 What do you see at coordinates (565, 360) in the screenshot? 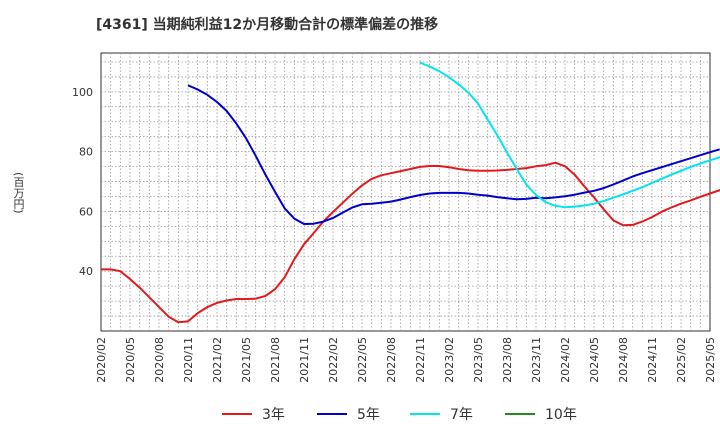
I see `x-tick-label: 2024/02` at bounding box center [565, 360].